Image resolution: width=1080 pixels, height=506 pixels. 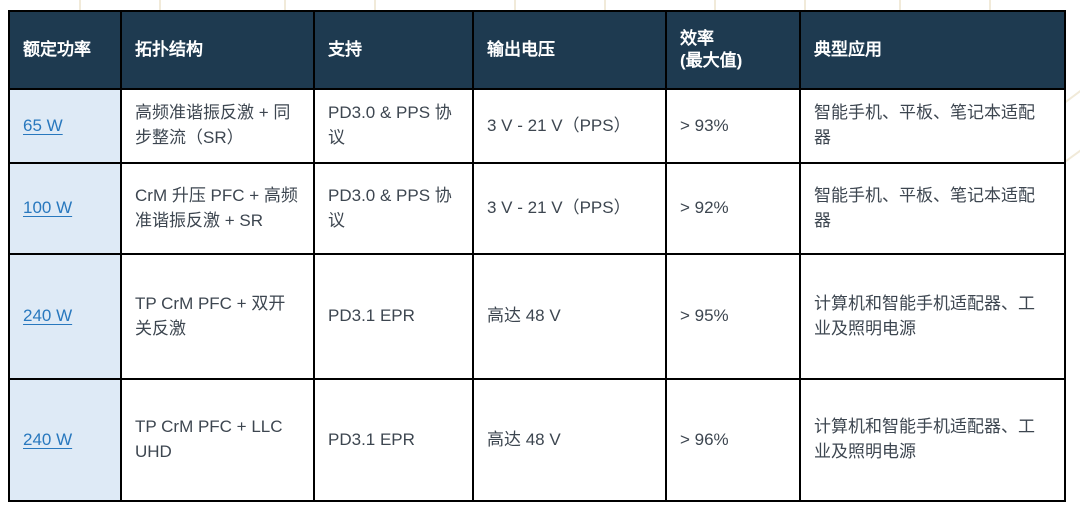 I want to click on efficiency-cell: > 95%, so click(x=733, y=316).